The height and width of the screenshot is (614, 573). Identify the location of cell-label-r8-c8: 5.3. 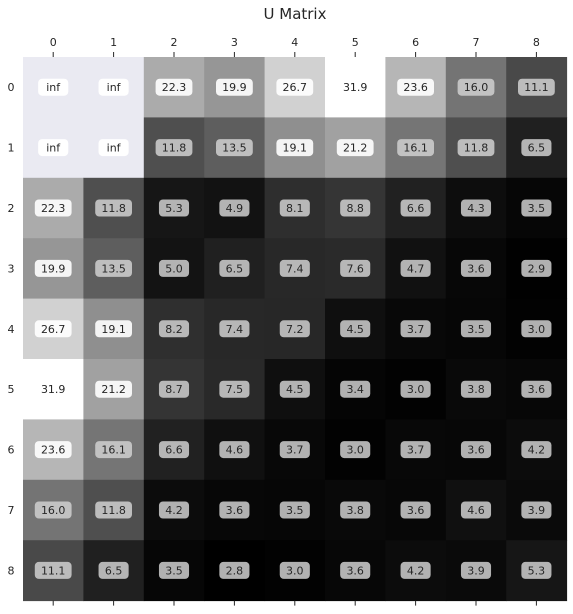
(537, 570).